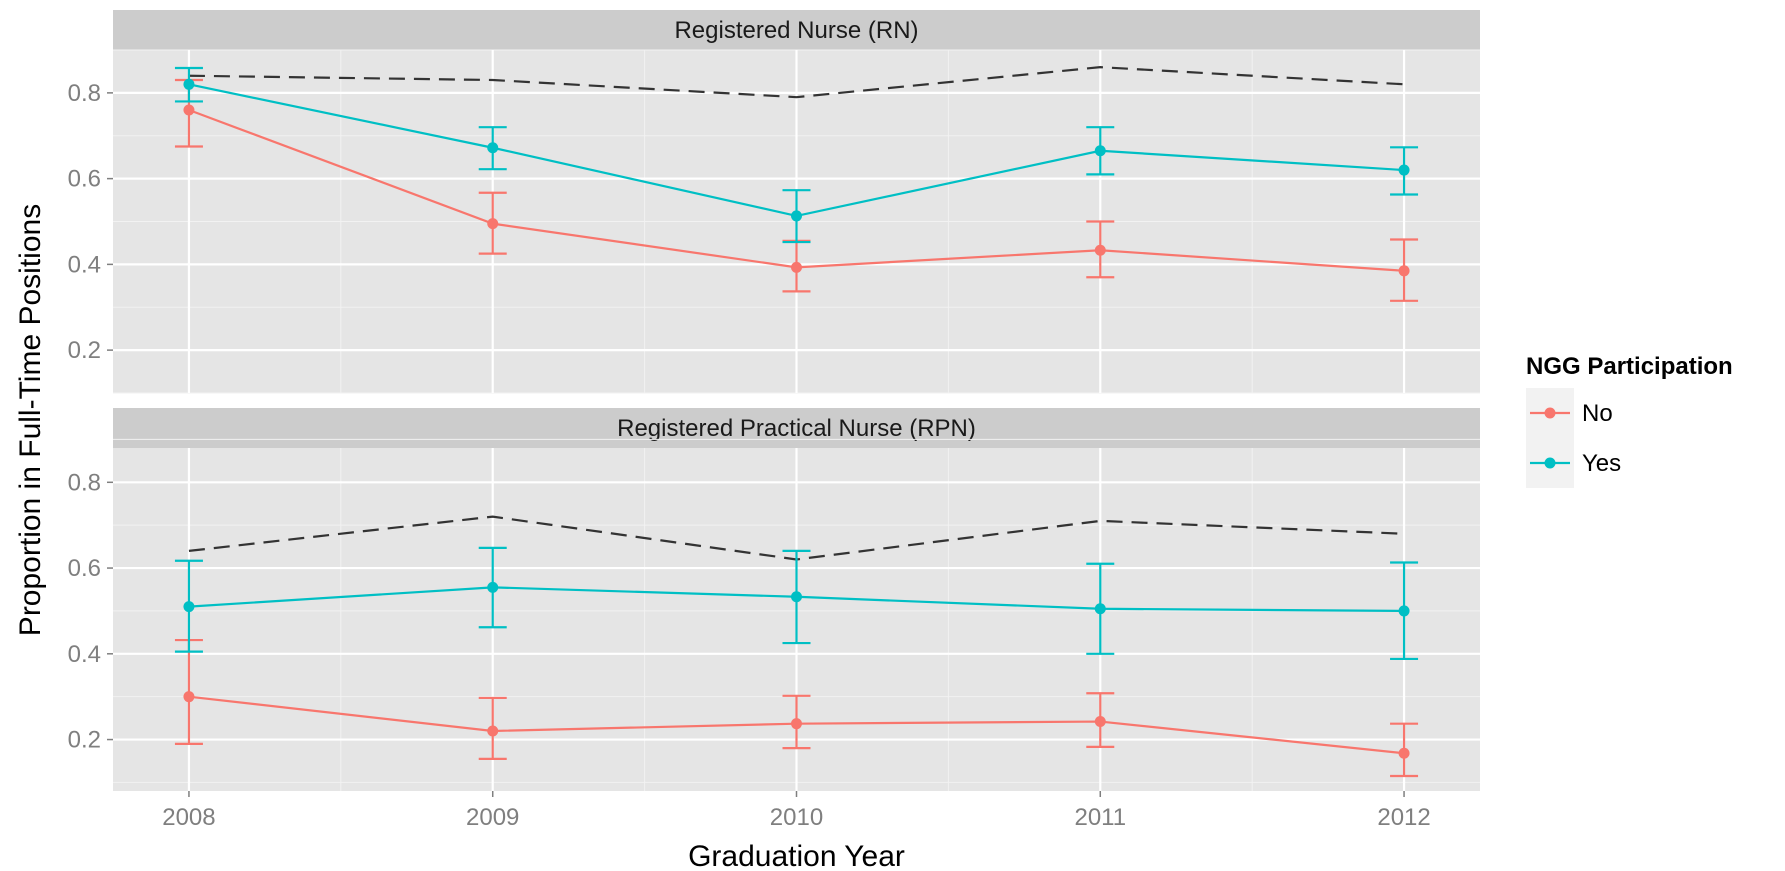 This screenshot has width=1785, height=871. What do you see at coordinates (1629, 420) in the screenshot?
I see `legend: NGG Participation No Yes` at bounding box center [1629, 420].